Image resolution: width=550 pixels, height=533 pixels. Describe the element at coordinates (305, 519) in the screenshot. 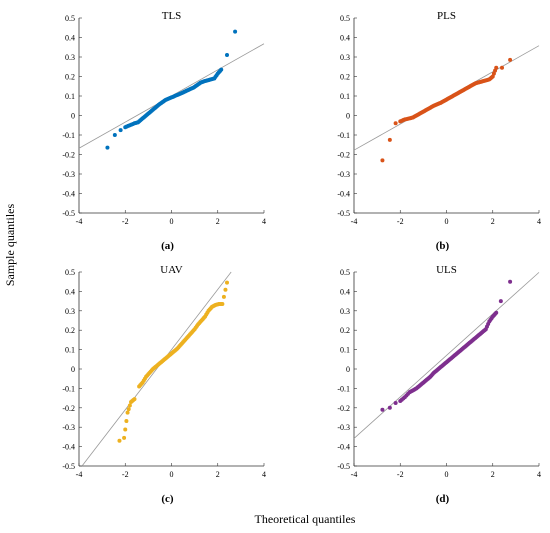

I see `x-axis-label: Theoretical quantiles` at that location.